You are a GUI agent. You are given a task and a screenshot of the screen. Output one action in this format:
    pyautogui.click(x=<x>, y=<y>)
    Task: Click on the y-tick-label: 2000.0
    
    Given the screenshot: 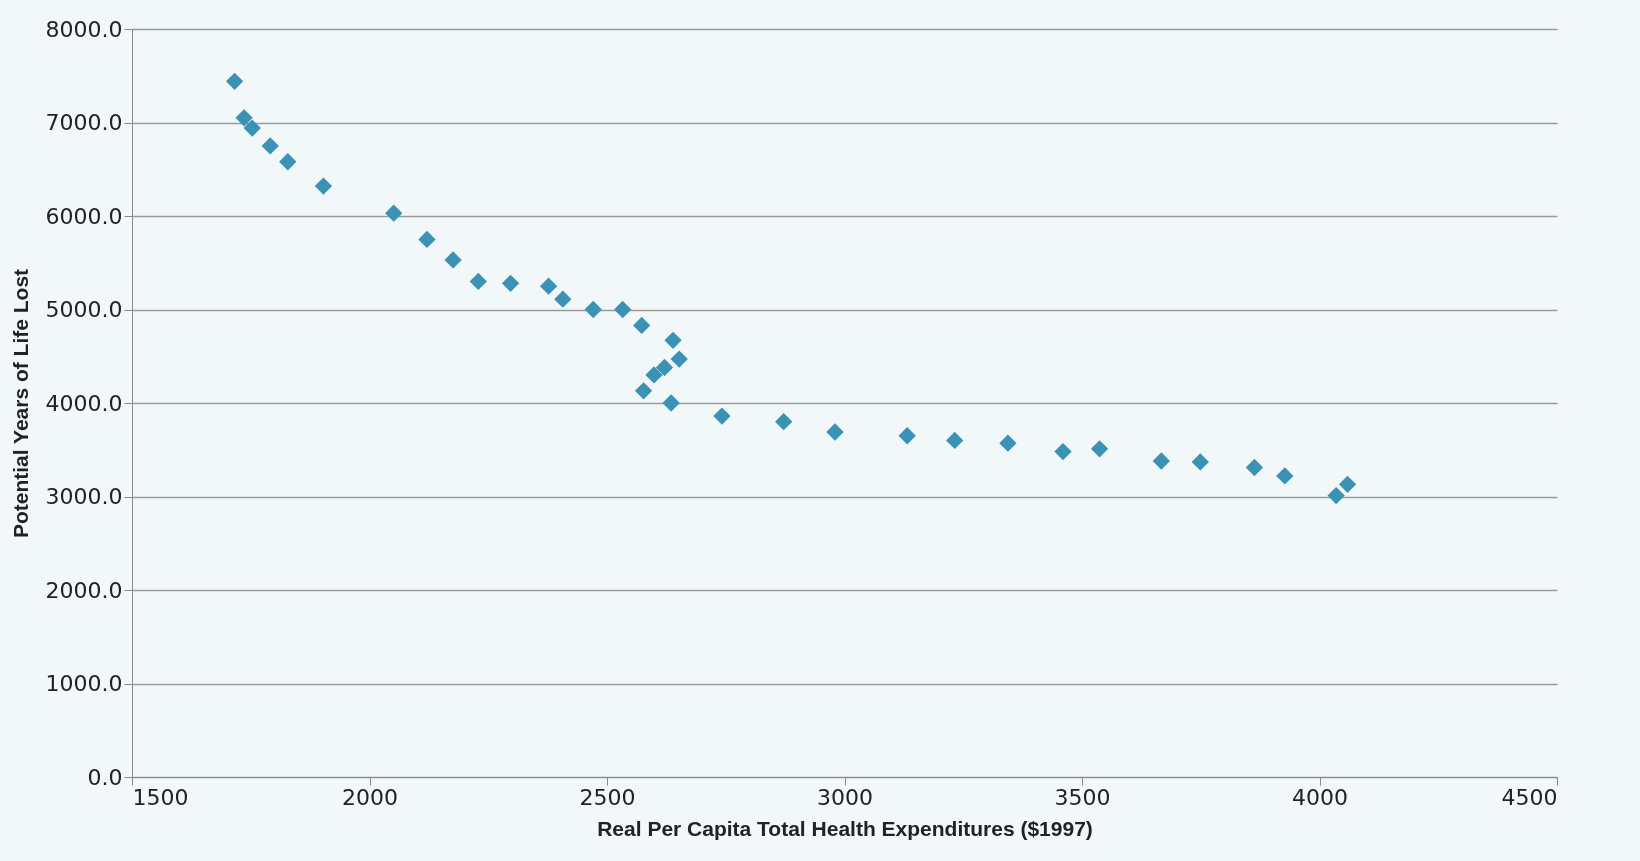 What is the action you would take?
    pyautogui.click(x=84, y=590)
    